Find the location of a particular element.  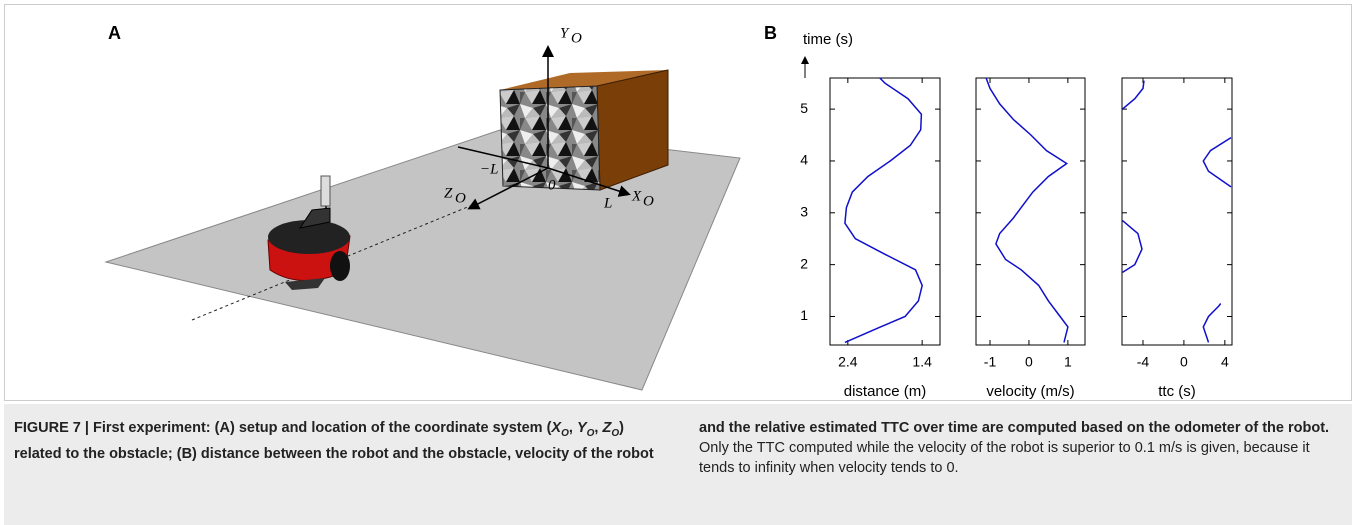

x-axis-label: ttc (s) is located at coordinates (1177, 391).